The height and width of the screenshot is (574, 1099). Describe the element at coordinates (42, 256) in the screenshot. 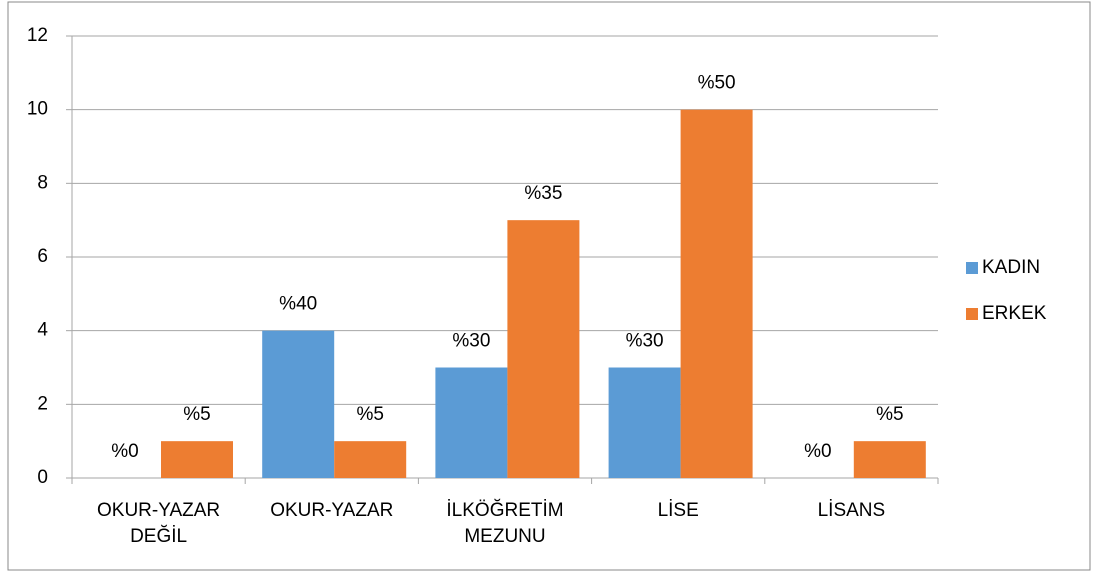

I see `y-tick-label: 6` at that location.